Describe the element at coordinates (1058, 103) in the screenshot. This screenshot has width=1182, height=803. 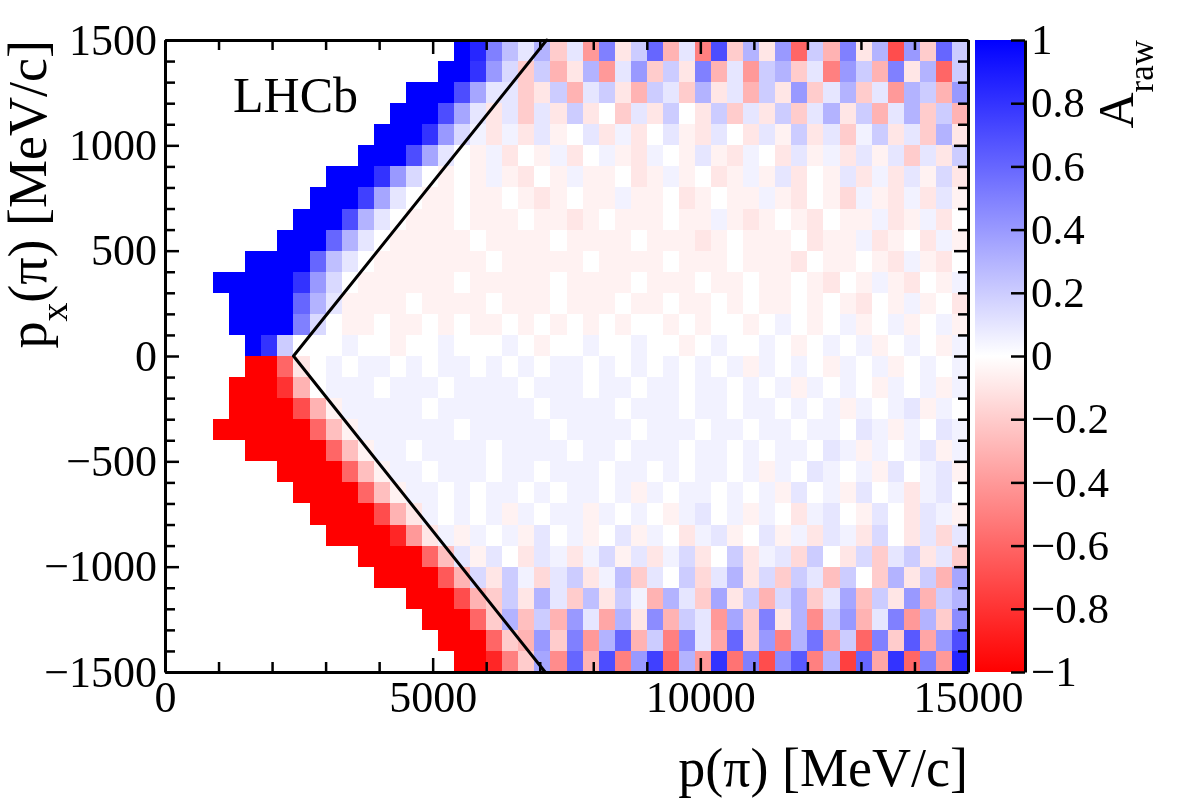
I see `color-bar-label: 0.8` at that location.